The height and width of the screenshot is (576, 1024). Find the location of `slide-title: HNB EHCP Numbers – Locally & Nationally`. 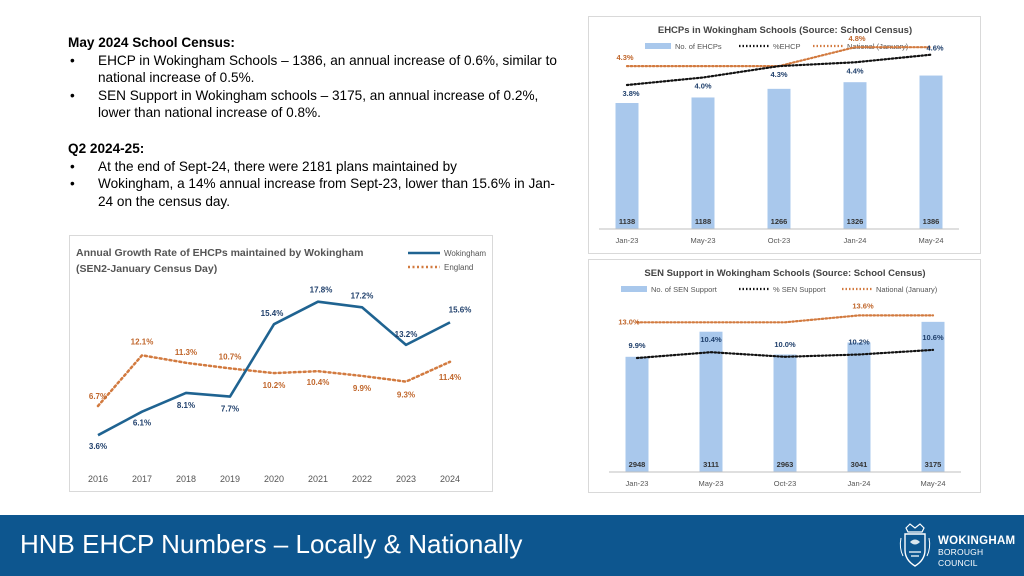

slide-title: HNB EHCP Numbers – Locally & Nationally is located at coordinates (271, 544).